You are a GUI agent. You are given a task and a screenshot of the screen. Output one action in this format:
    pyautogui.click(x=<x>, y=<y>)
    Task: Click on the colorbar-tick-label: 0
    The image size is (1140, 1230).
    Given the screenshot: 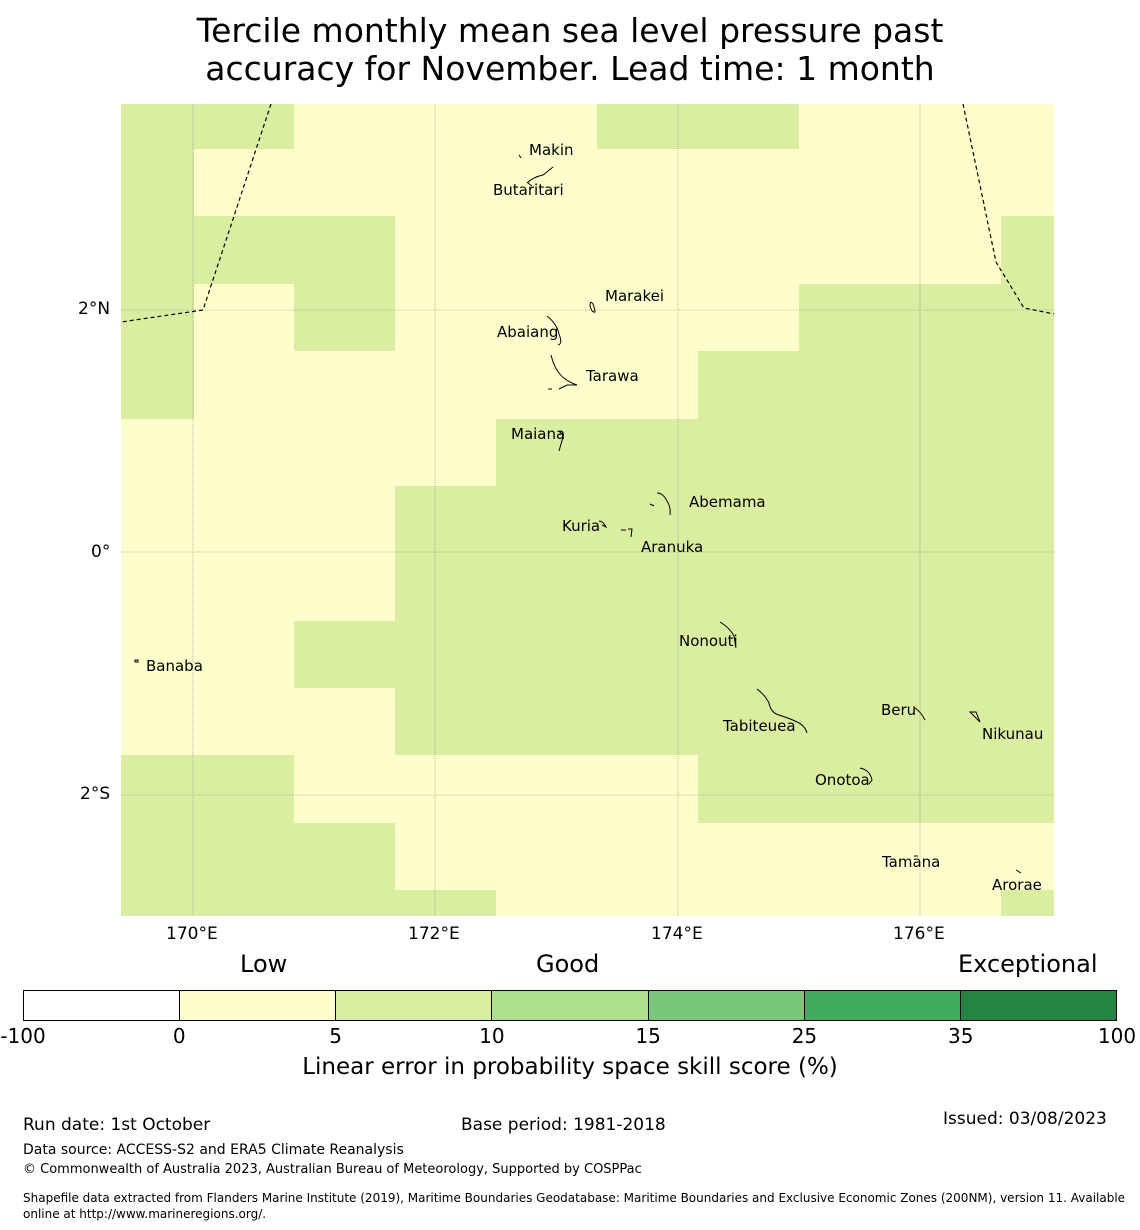 What is the action you would take?
    pyautogui.click(x=179, y=1036)
    